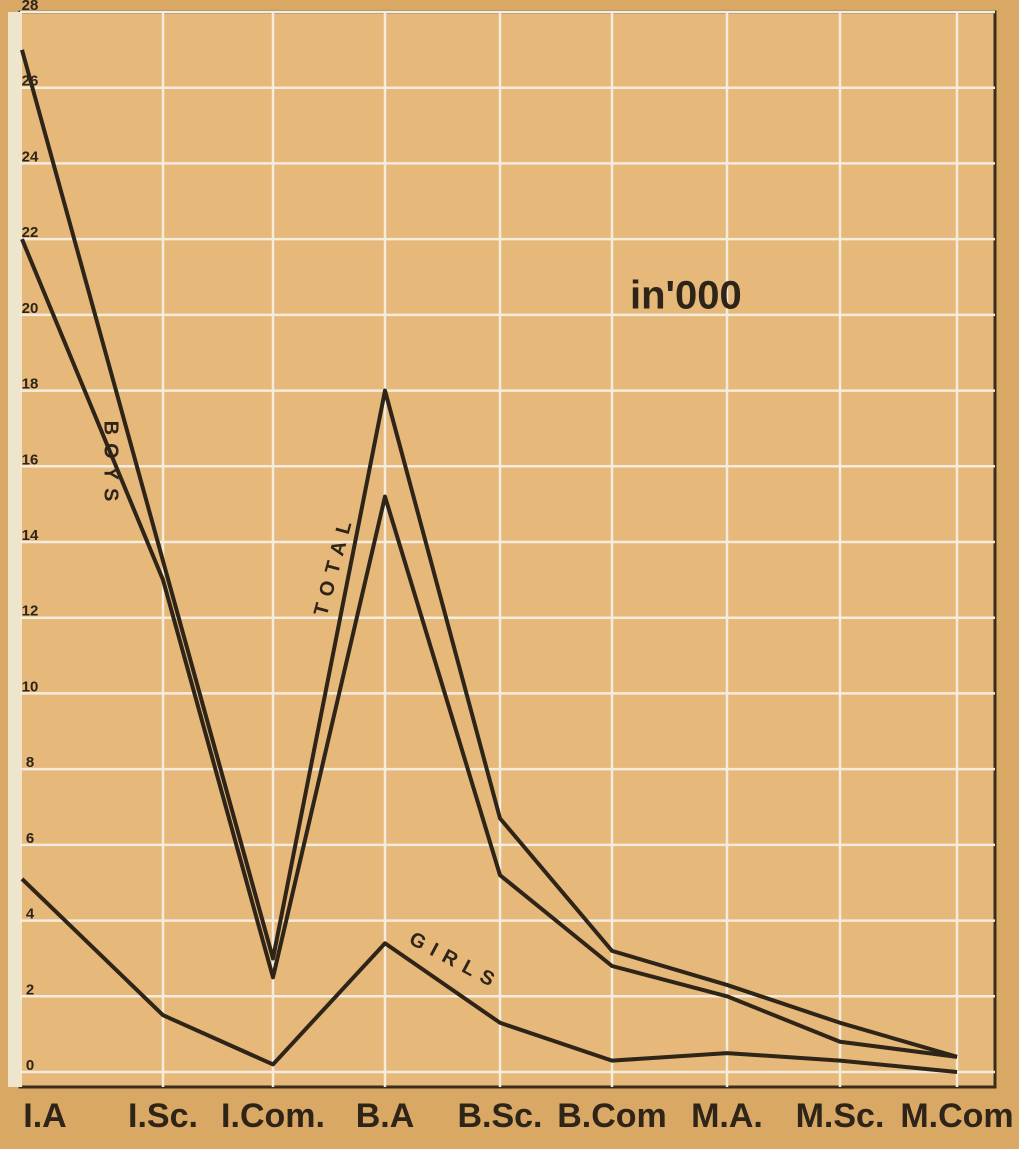 The width and height of the screenshot is (1019, 1149). What do you see at coordinates (30, 308) in the screenshot?
I see `y-tick-label: 20` at bounding box center [30, 308].